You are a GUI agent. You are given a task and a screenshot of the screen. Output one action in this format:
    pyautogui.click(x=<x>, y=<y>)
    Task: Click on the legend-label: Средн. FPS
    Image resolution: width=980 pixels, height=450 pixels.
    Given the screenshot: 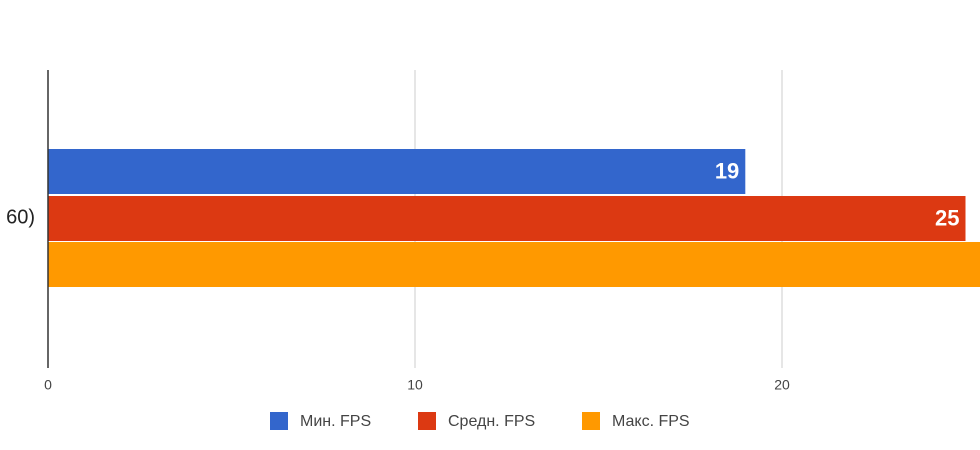 What is the action you would take?
    pyautogui.click(x=491, y=421)
    